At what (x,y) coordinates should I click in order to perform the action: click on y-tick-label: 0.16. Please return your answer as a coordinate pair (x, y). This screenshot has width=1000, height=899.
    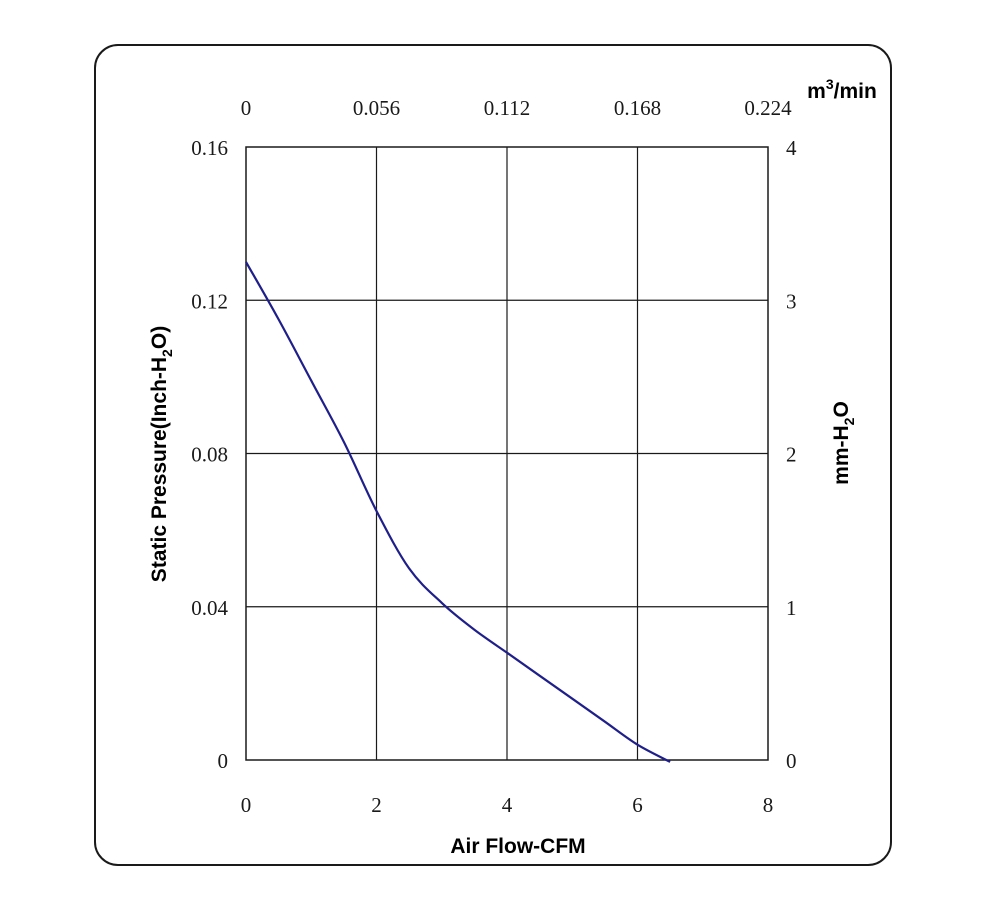
    Looking at the image, I should click on (209, 148).